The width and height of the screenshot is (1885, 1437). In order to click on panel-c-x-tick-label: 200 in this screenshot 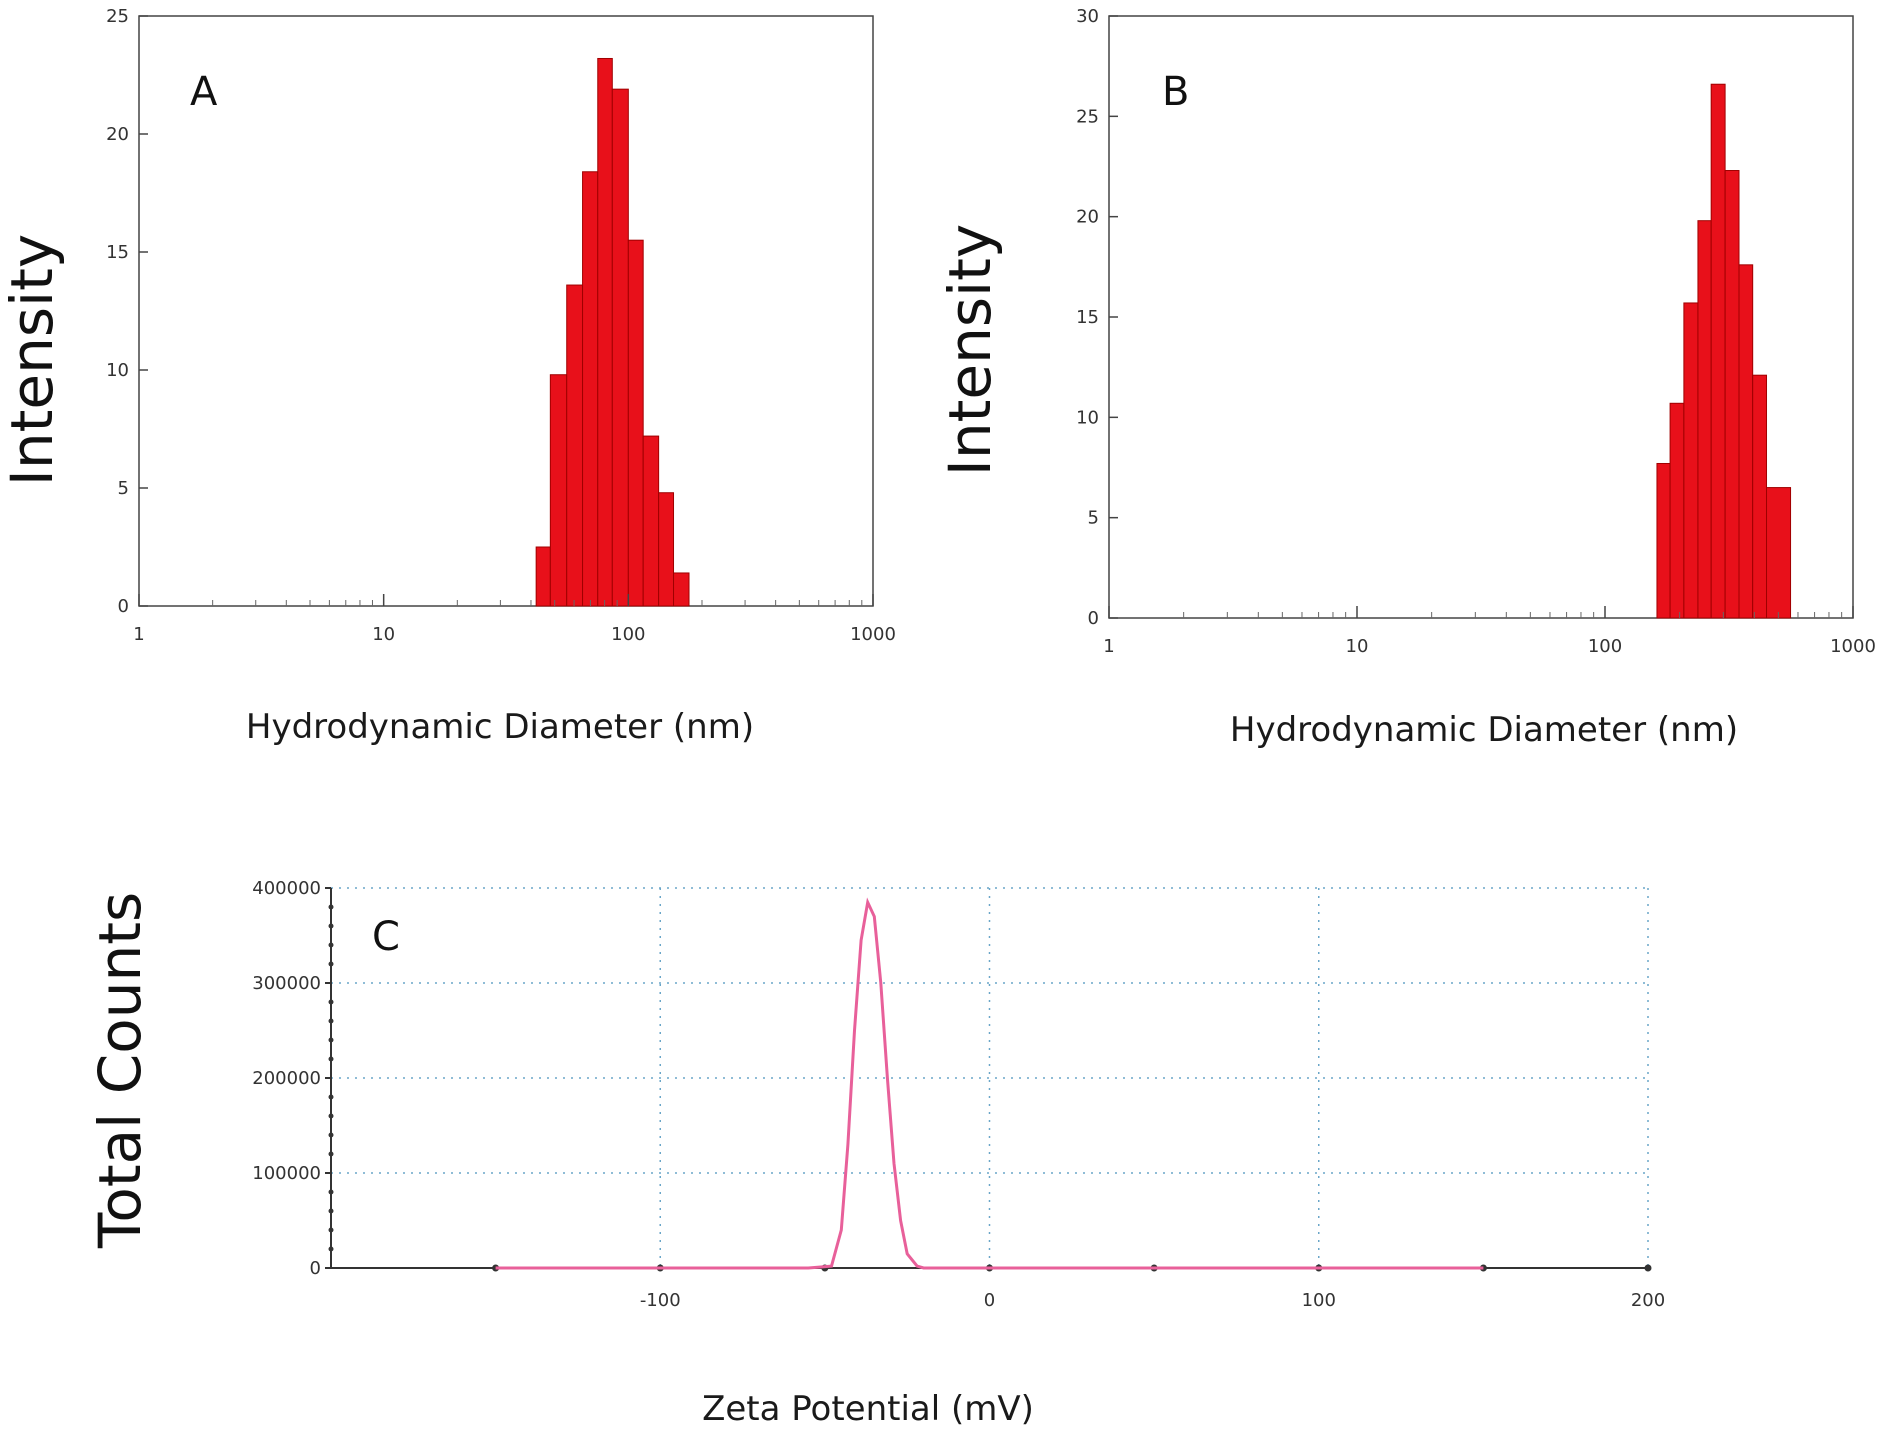, I will do `click(1648, 1300)`.